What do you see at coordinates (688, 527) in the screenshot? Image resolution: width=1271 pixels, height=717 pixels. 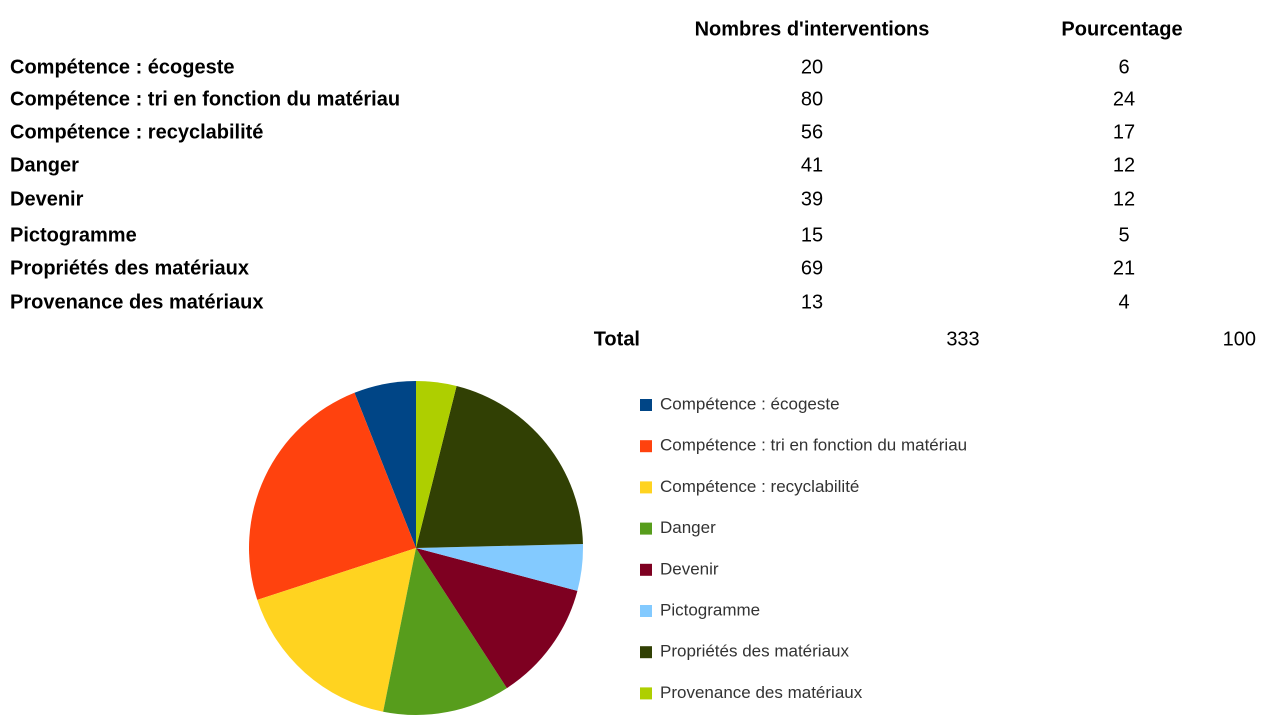 I see `legend-label: Danger` at bounding box center [688, 527].